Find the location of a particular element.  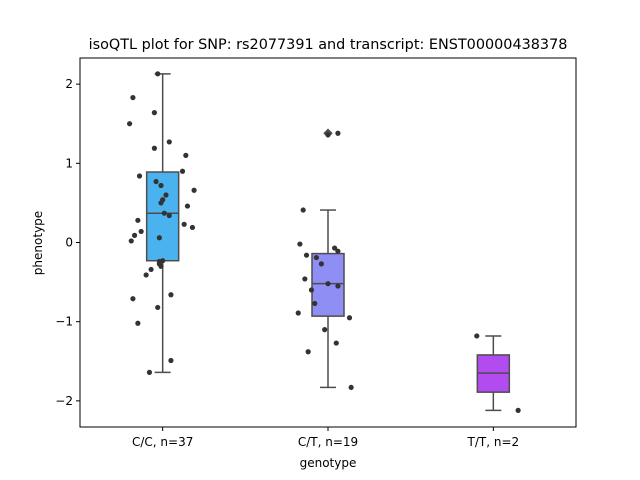

y-tick-label: 1 is located at coordinates (69, 163).